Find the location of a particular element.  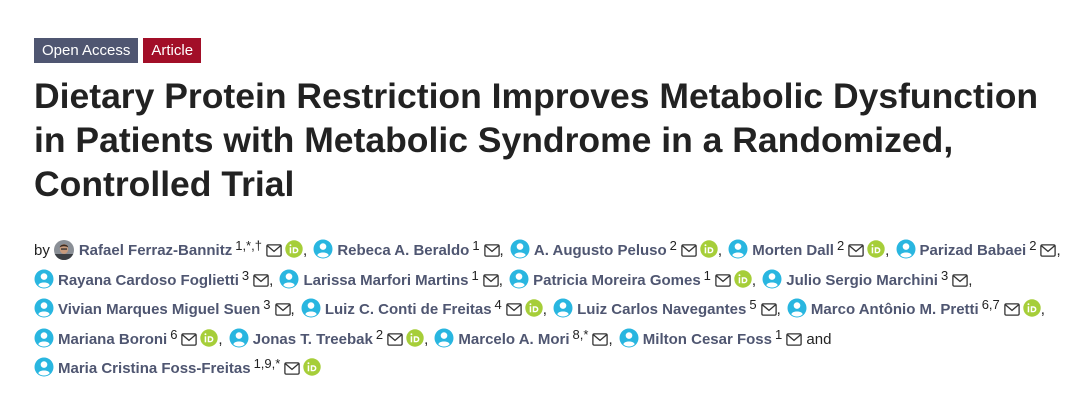

author-name-link: Marcelo A. Mori is located at coordinates (514, 339).